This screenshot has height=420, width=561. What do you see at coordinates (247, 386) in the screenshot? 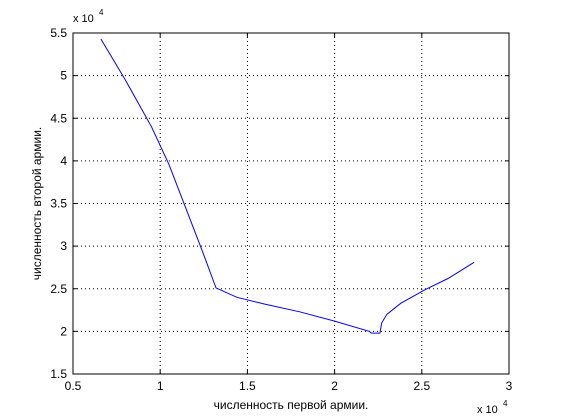
I see `x-tick-label: 1.5` at bounding box center [247, 386].